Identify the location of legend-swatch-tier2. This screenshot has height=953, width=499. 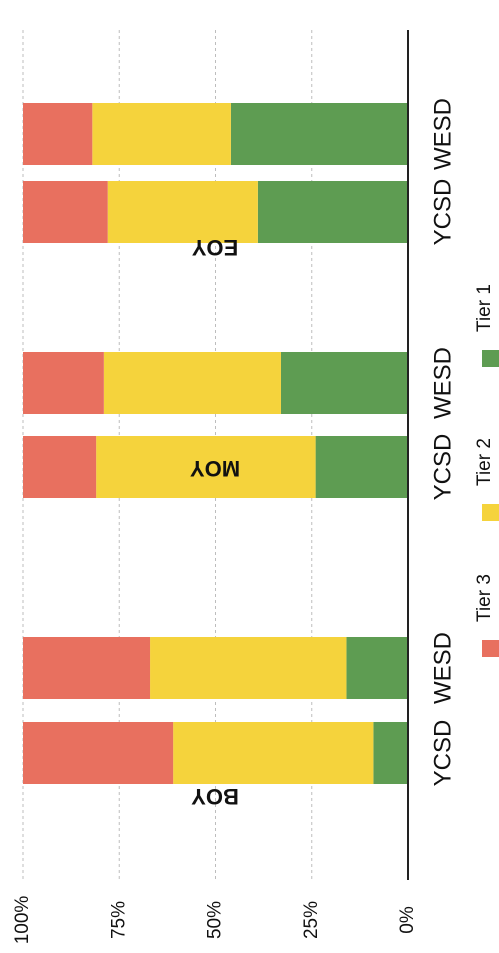
(490, 512).